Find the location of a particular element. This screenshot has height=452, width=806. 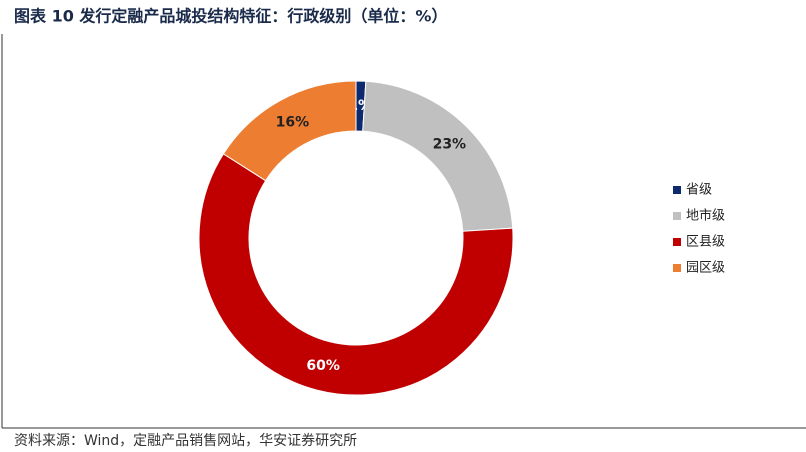

data-label: 16% is located at coordinates (293, 122).